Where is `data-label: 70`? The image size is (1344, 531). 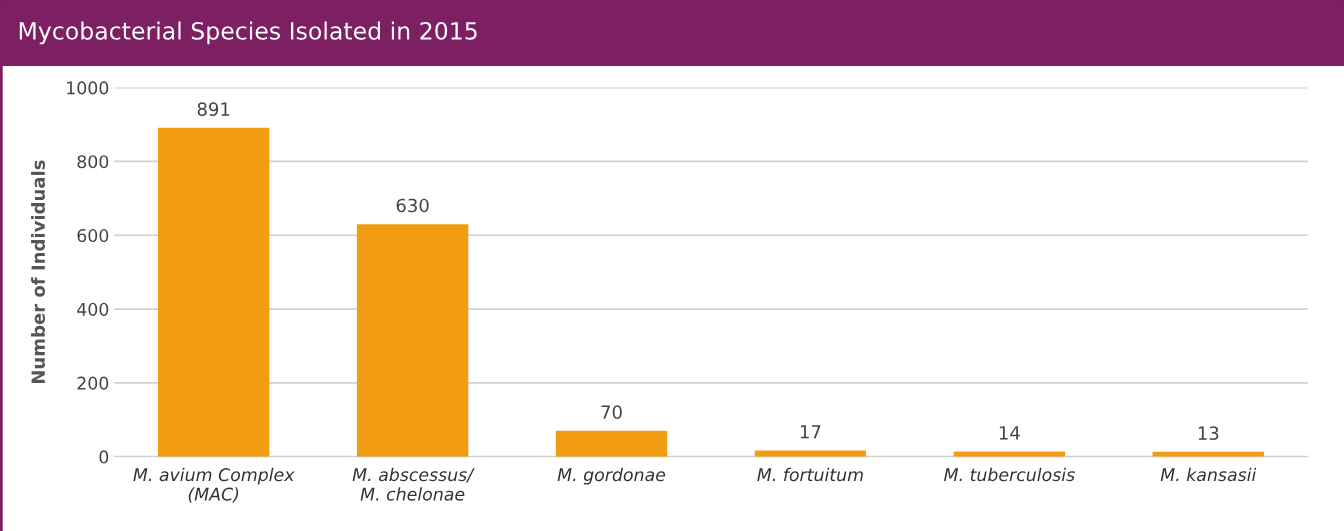
data-label: 70 is located at coordinates (611, 412).